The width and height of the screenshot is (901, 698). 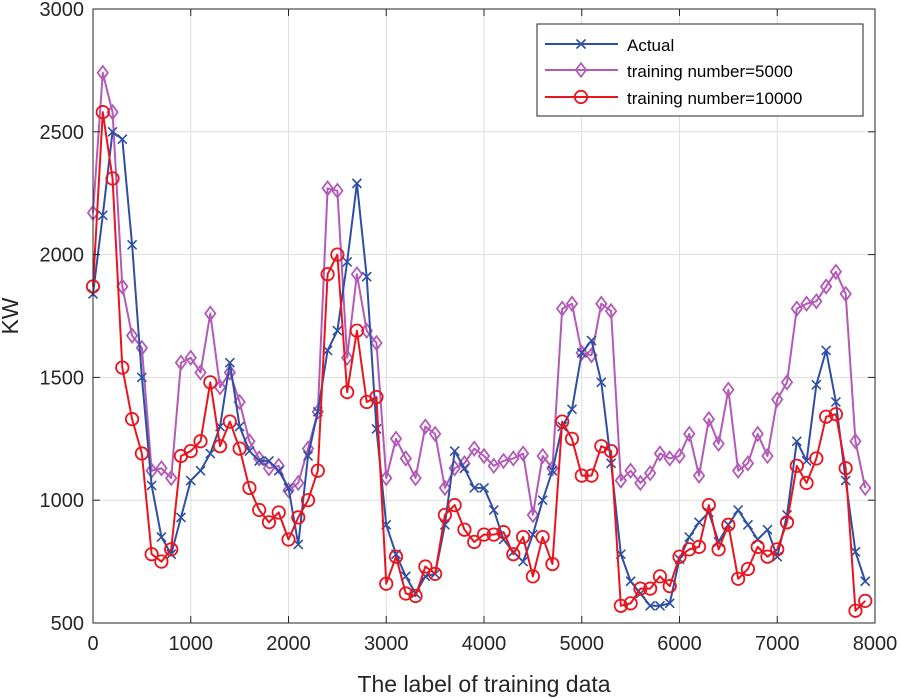 What do you see at coordinates (710, 71) in the screenshot?
I see `legend-label-training-5000: training number=5000` at bounding box center [710, 71].